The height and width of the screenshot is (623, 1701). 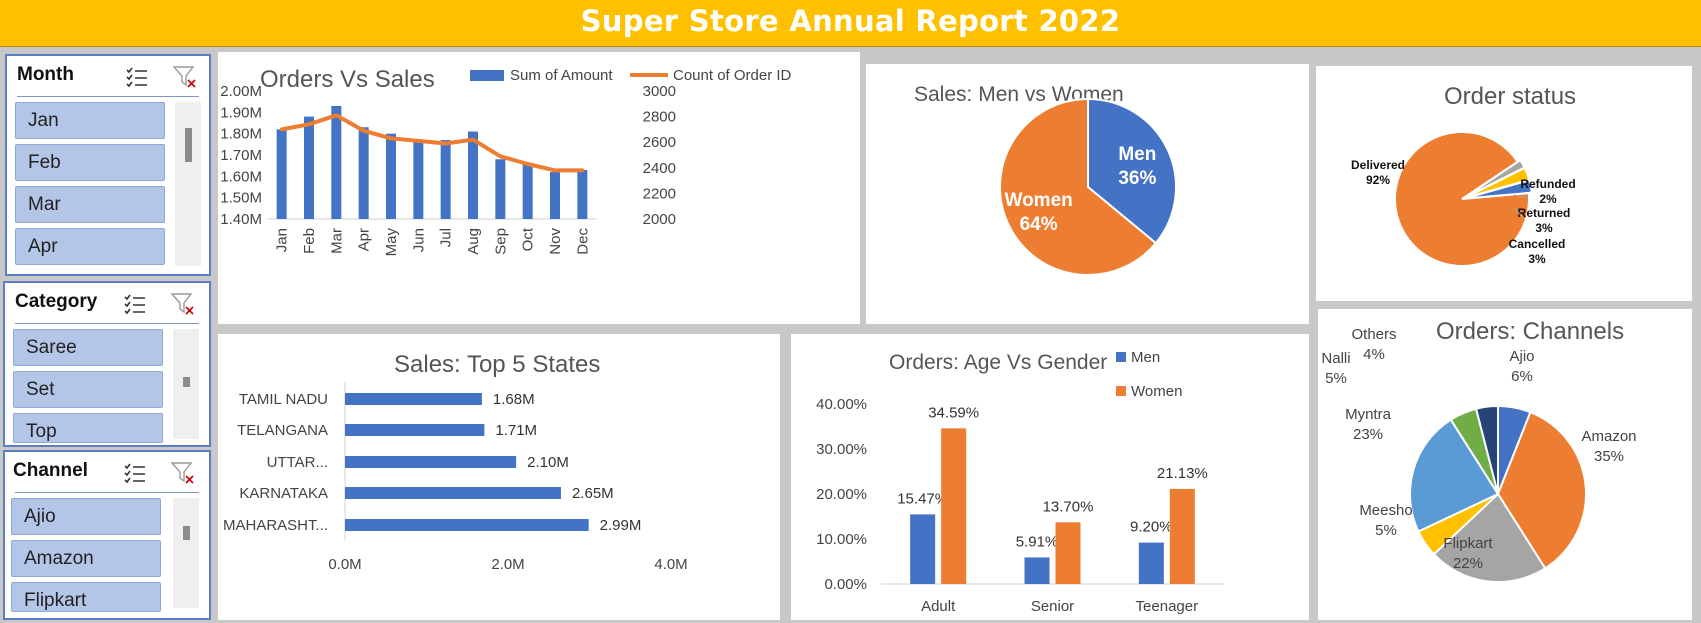 I want to click on slicer-item-jan: Jan, so click(x=90, y=120).